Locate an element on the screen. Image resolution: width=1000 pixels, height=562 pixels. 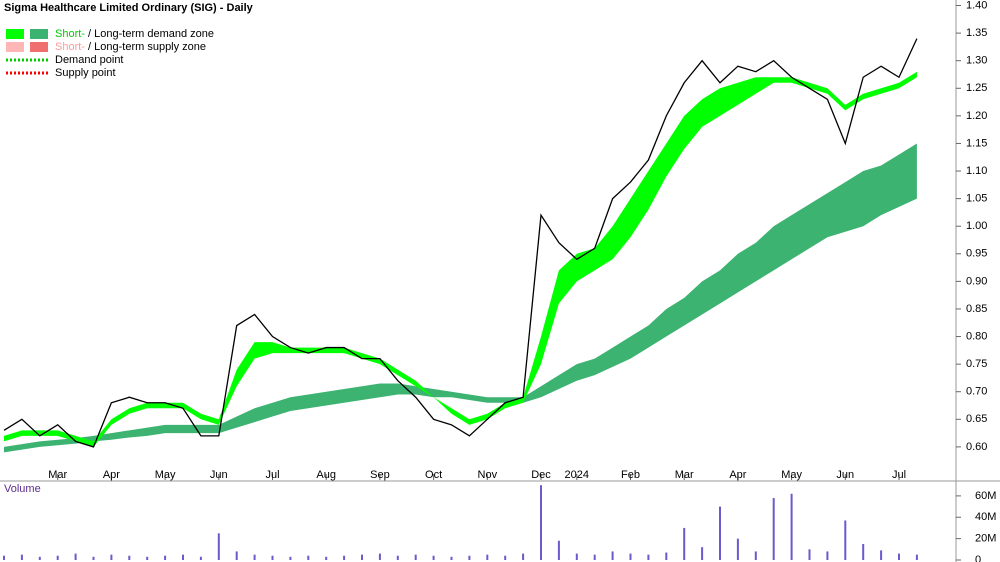
x-tick-label: 2024 is located at coordinates (577, 475).